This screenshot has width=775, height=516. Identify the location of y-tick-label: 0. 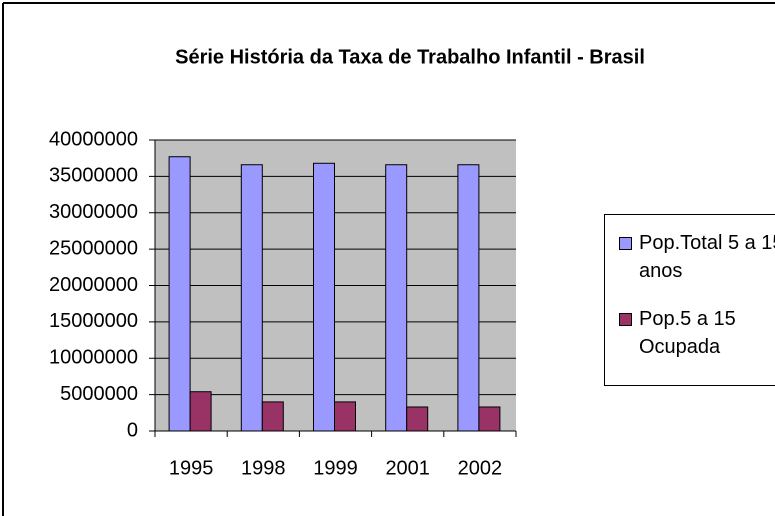
(132, 430).